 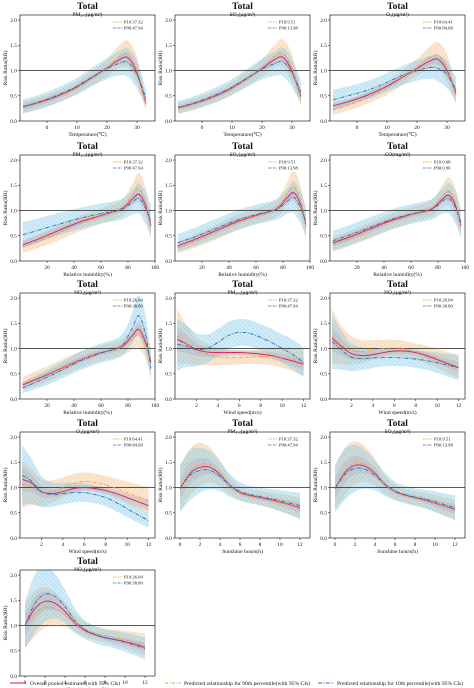 What do you see at coordinates (168, 211) in the screenshot?
I see `y-tick-label: 1.0` at bounding box center [168, 211].